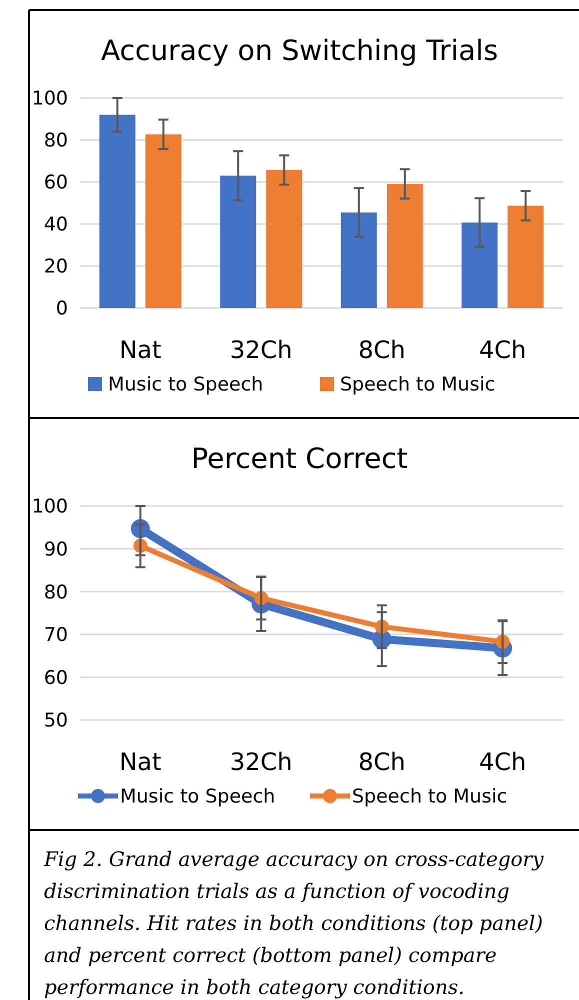  Describe the element at coordinates (299, 458) in the screenshot. I see `chart-title: Percent Correct` at that location.